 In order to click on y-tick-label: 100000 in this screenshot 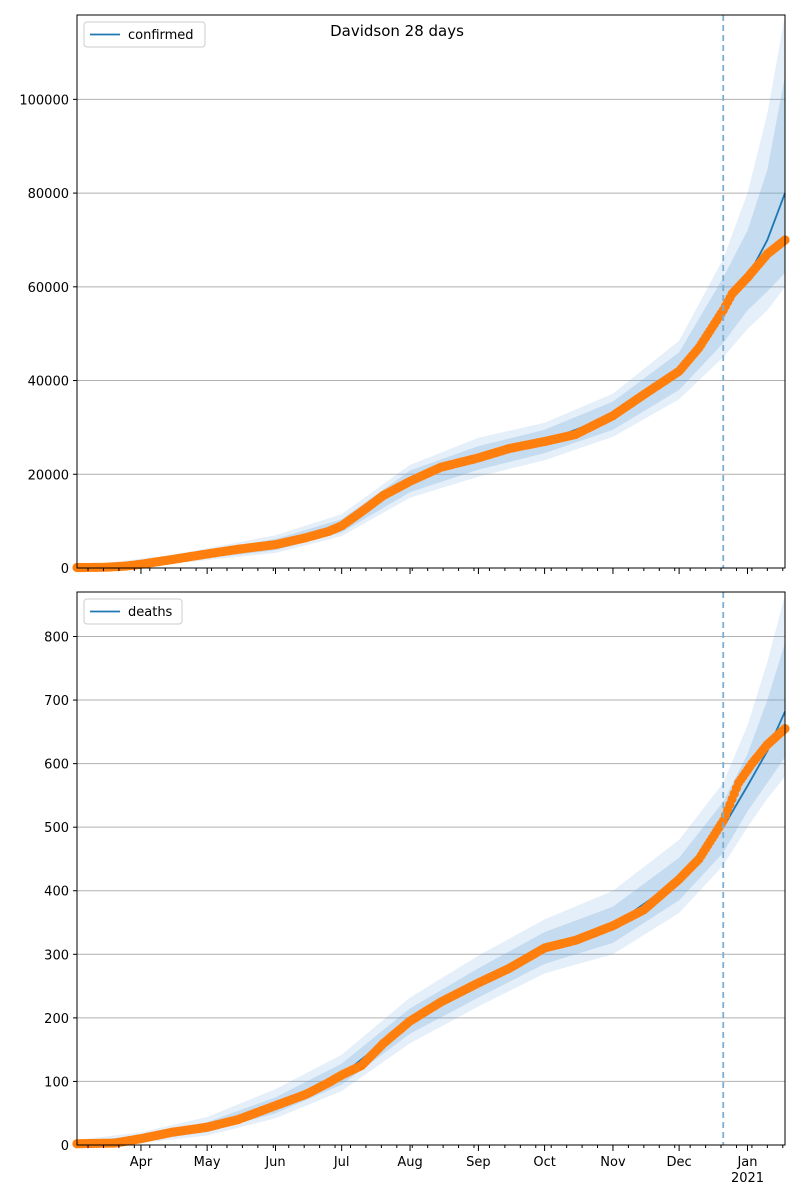, I will do `click(44, 100)`.